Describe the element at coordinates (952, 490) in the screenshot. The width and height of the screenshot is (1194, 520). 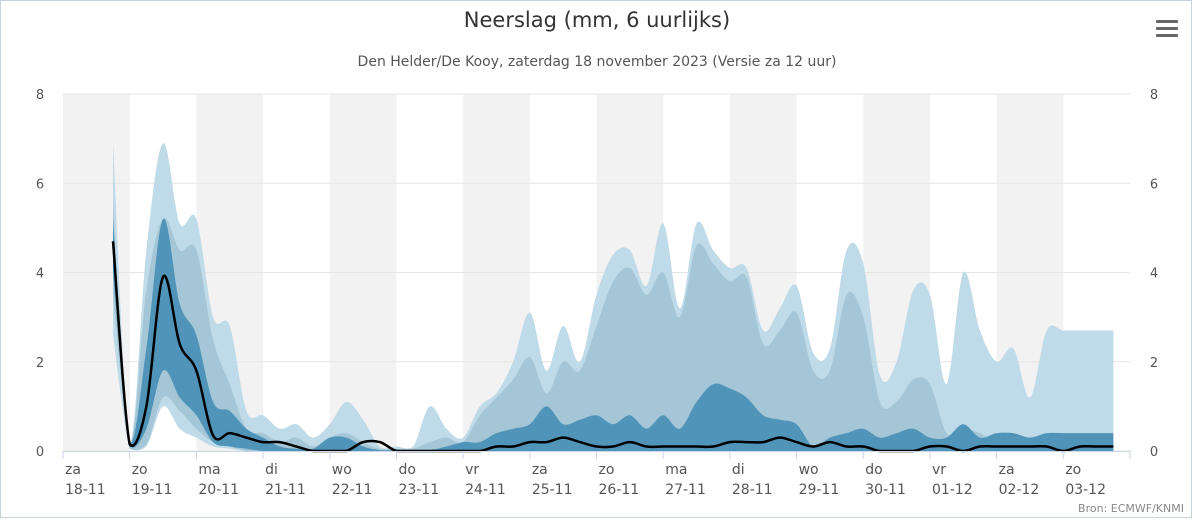
I see `x-tick-label-date: 01-12` at that location.